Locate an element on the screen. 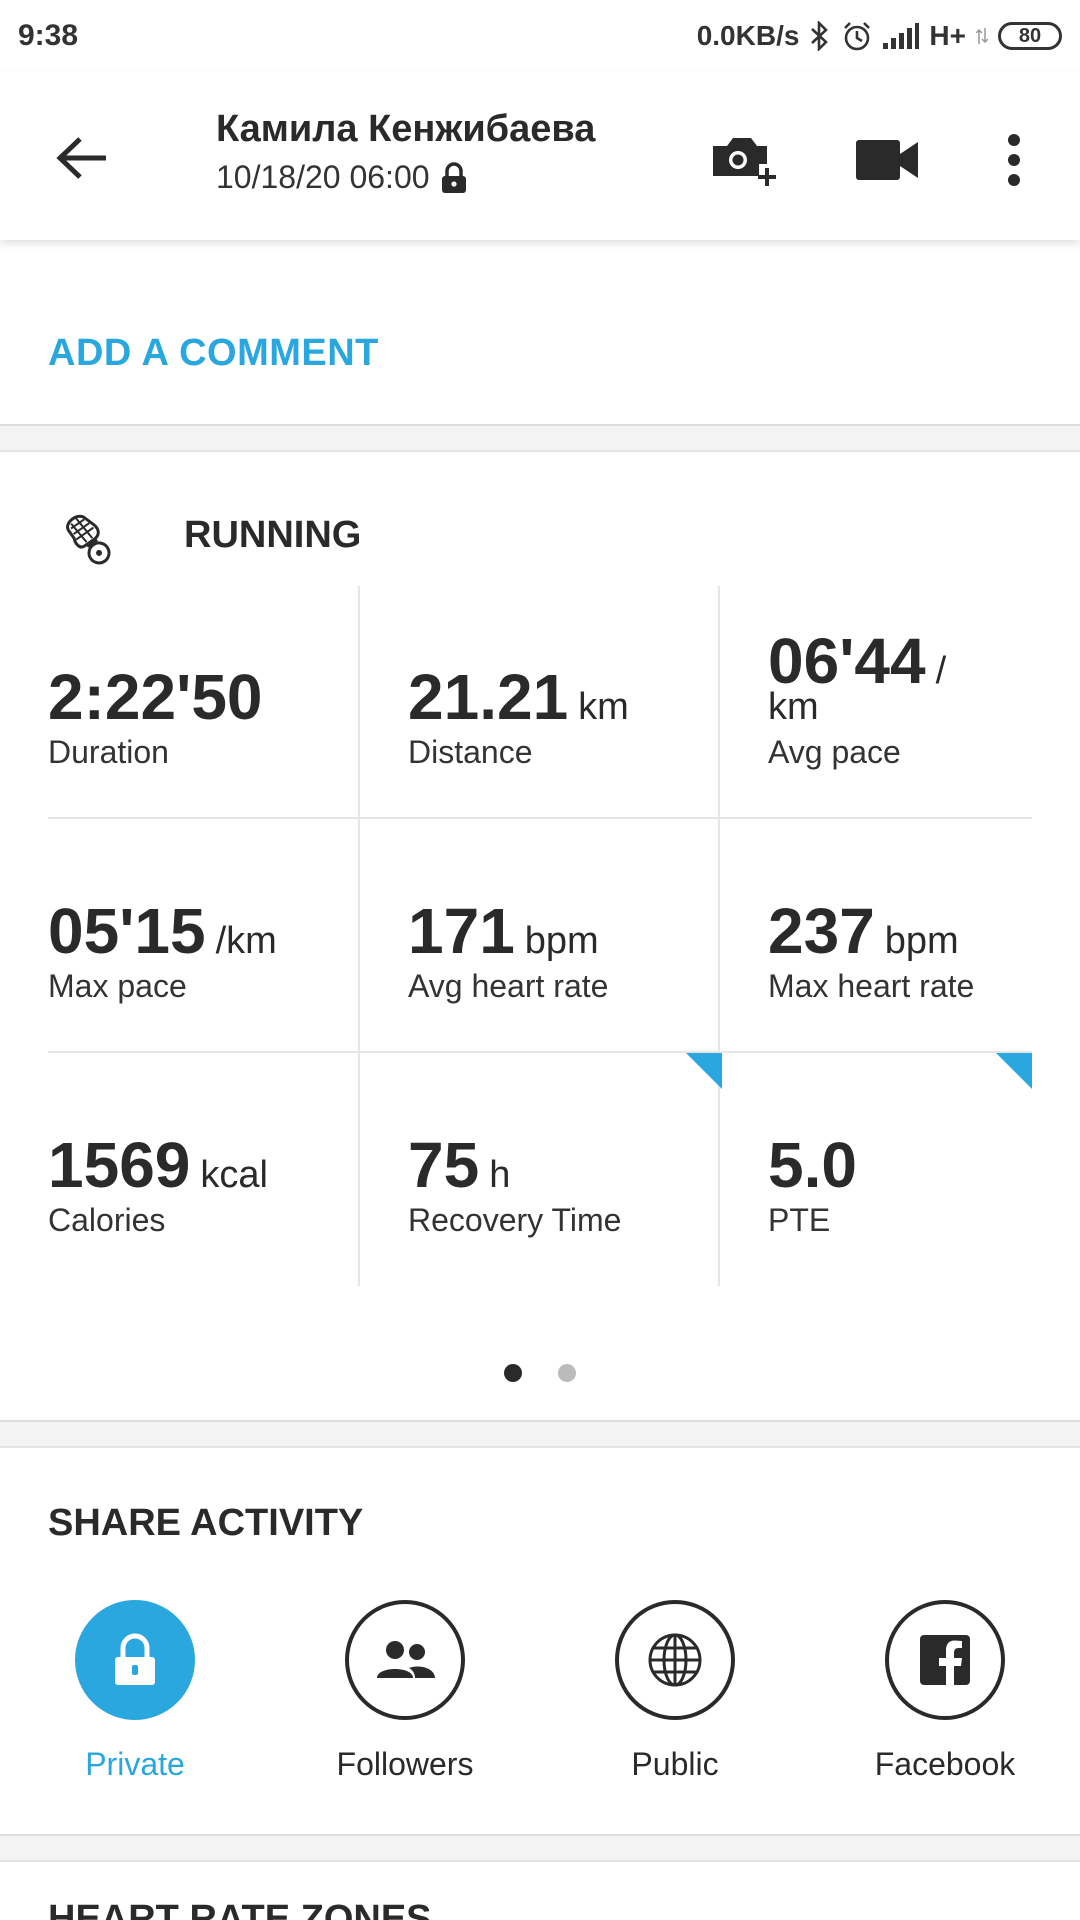 Image resolution: width=1080 pixels, height=1920 pixels. share-private-circle is located at coordinates (135, 1660).